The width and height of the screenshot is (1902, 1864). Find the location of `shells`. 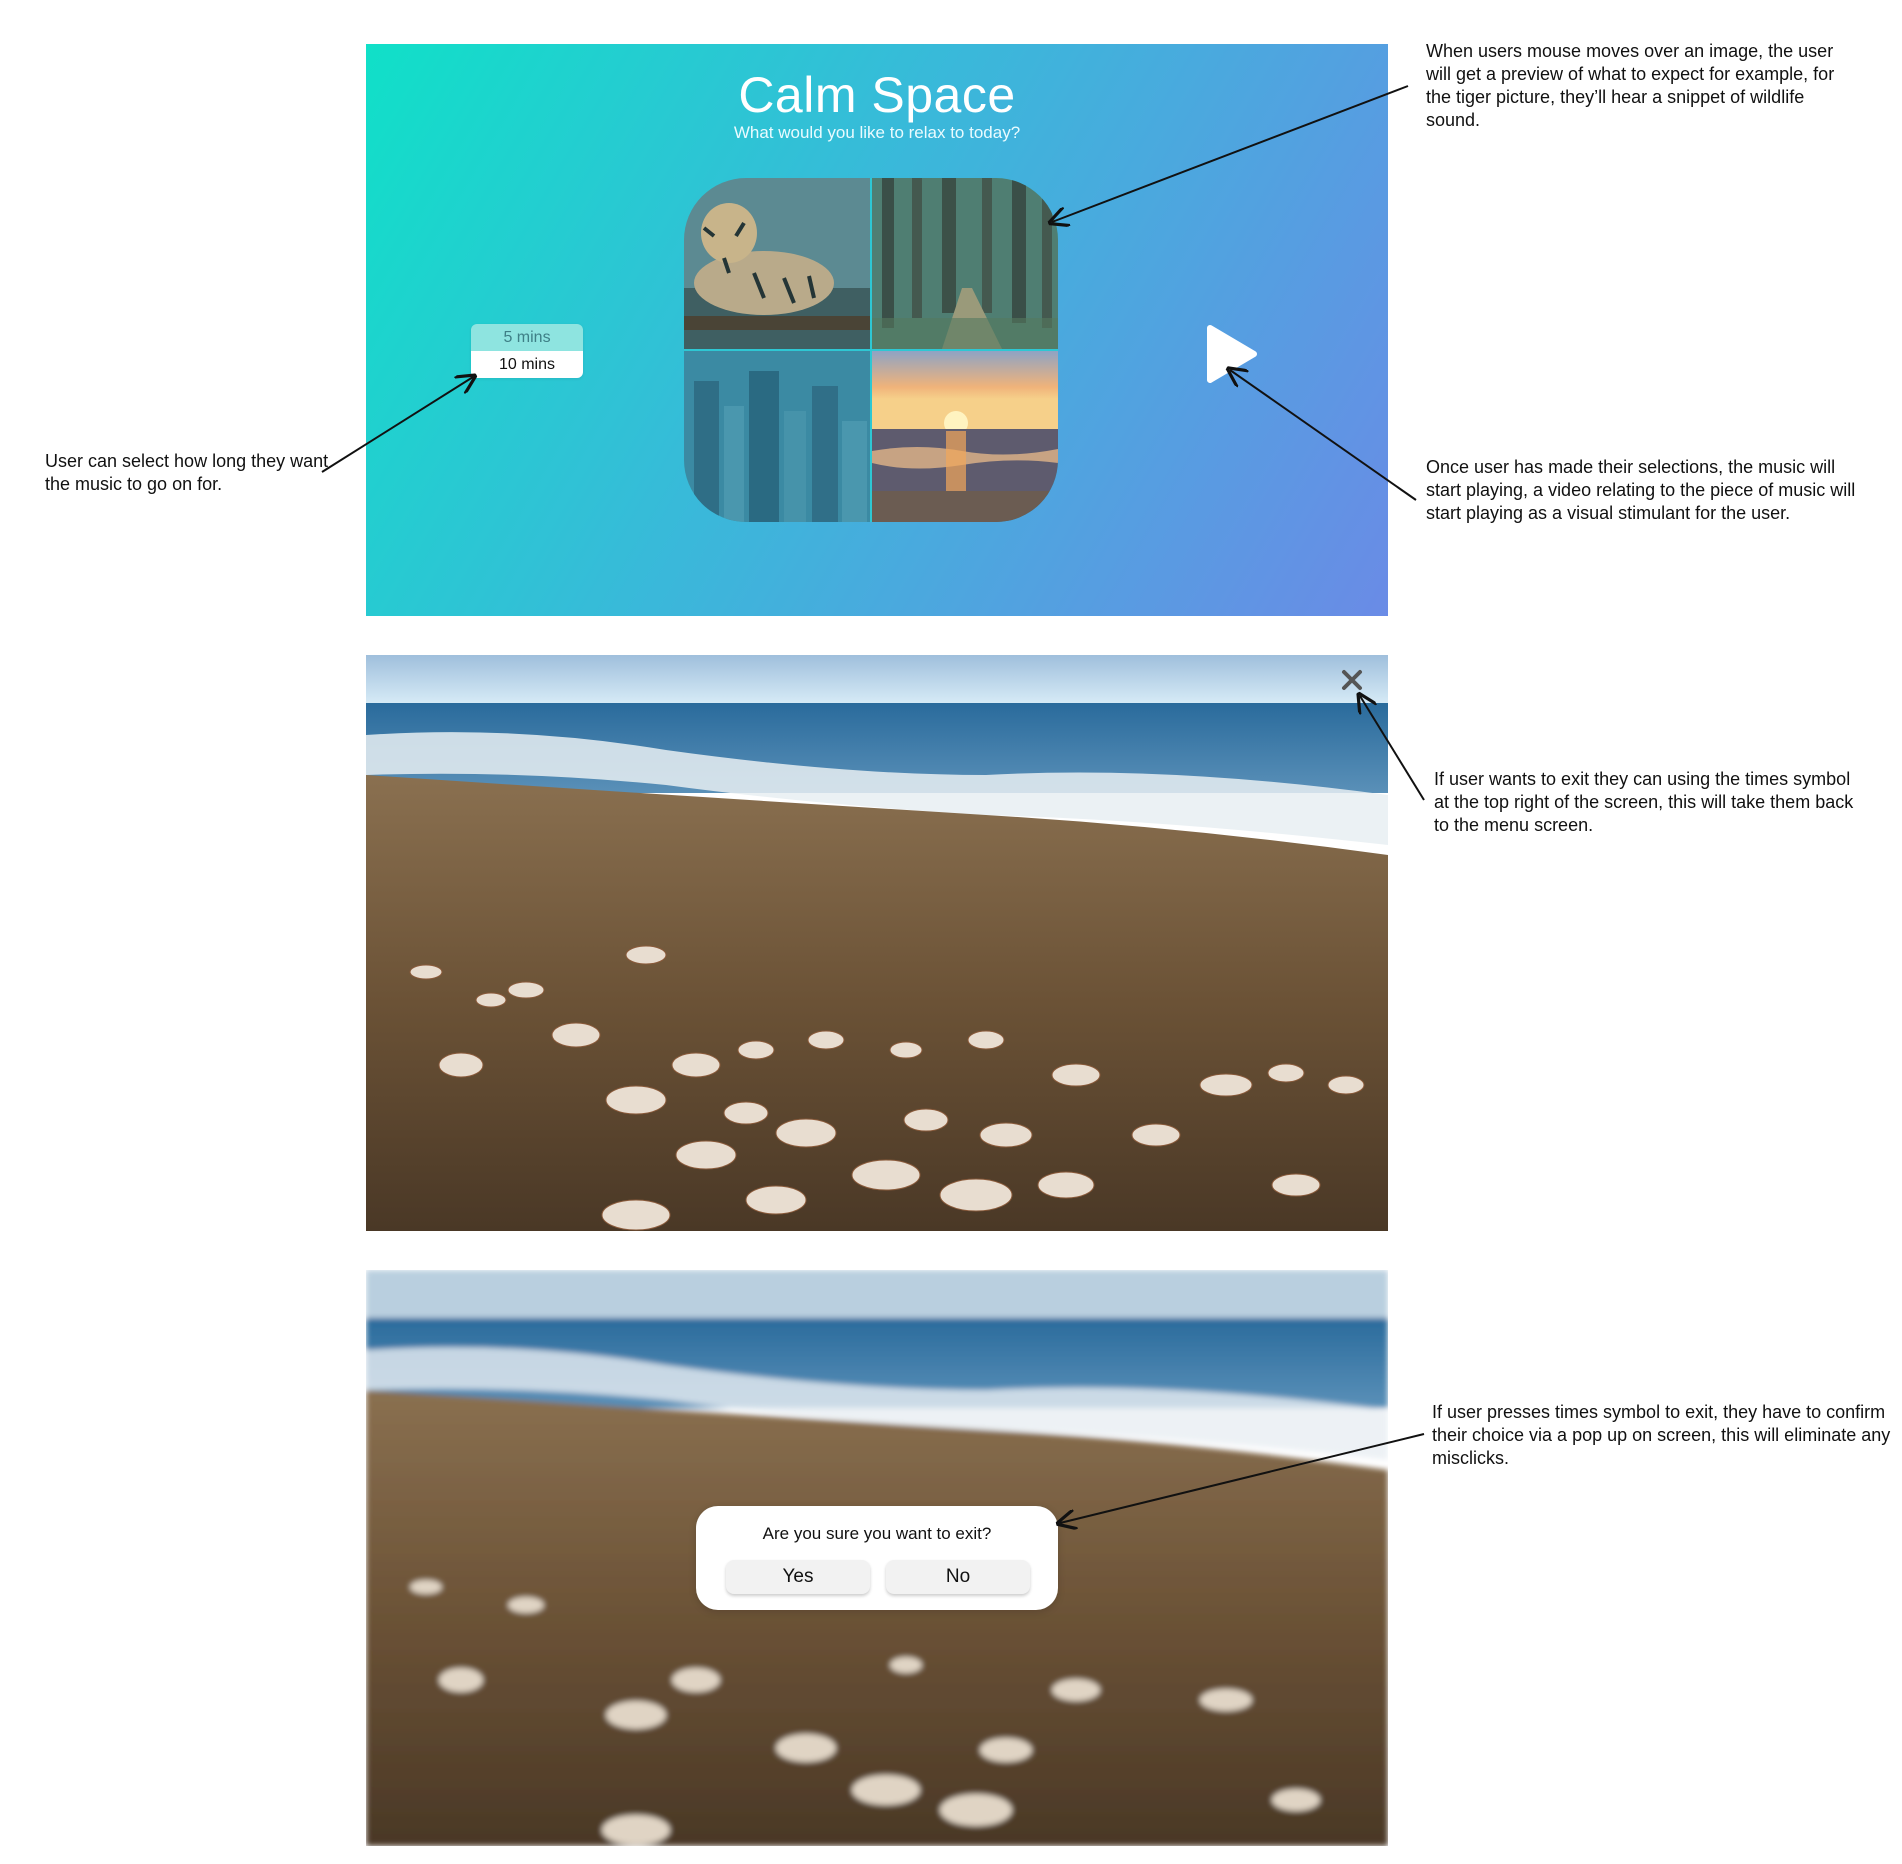

shells is located at coordinates (887, 1088).